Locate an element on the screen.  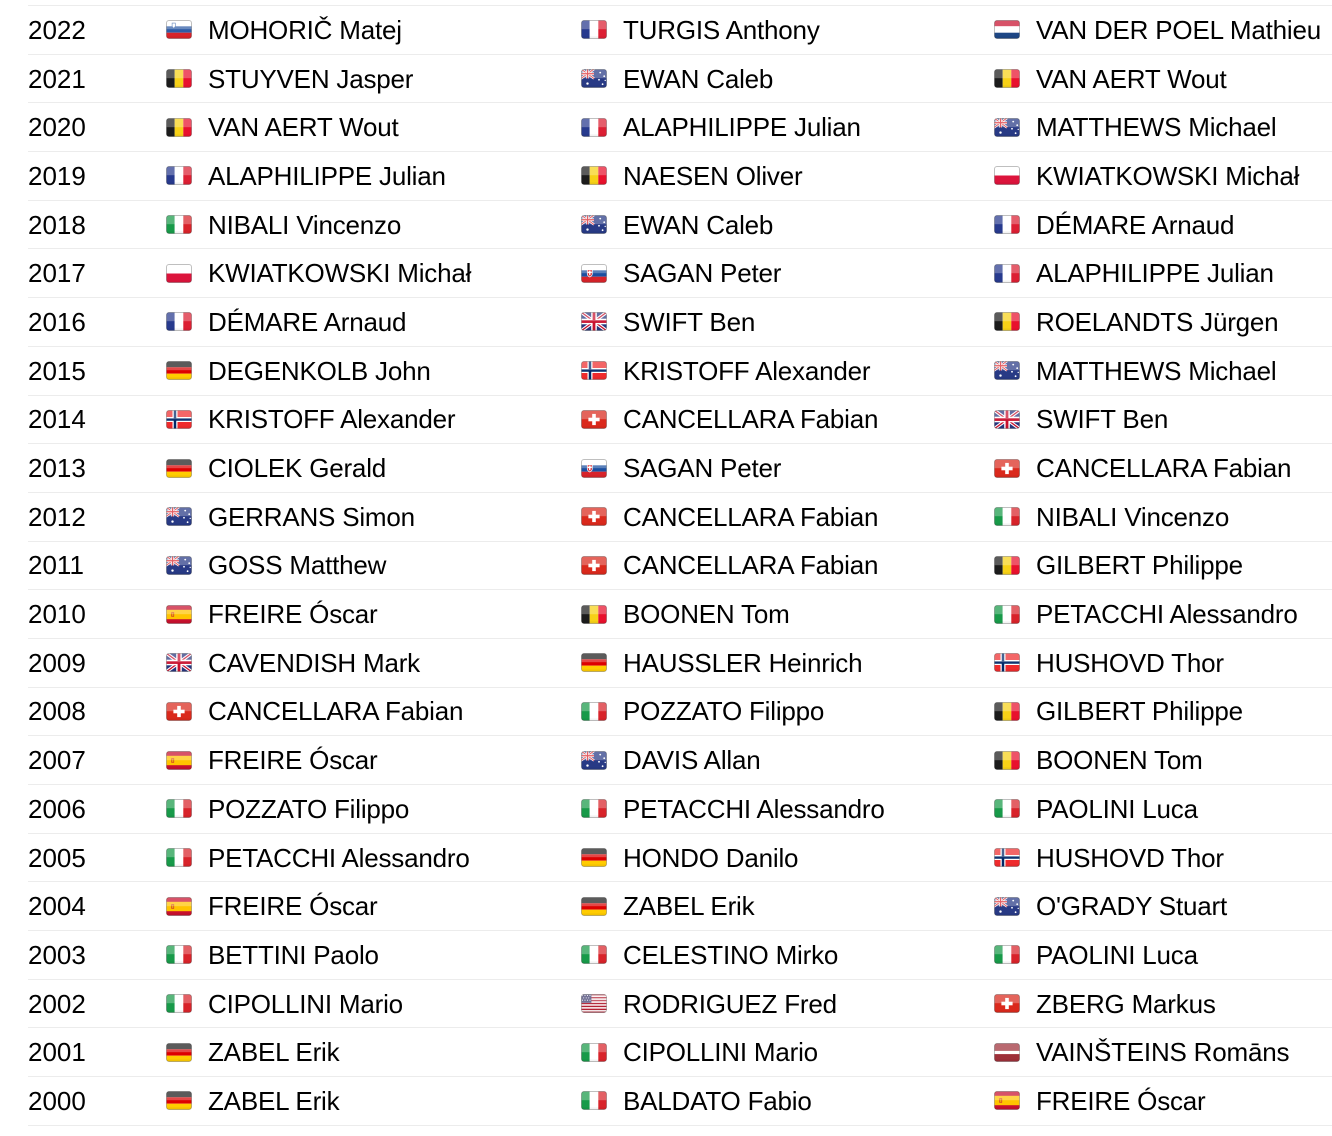
podium-third-cell: O'GRADY Stuart is located at coordinates (1163, 906).